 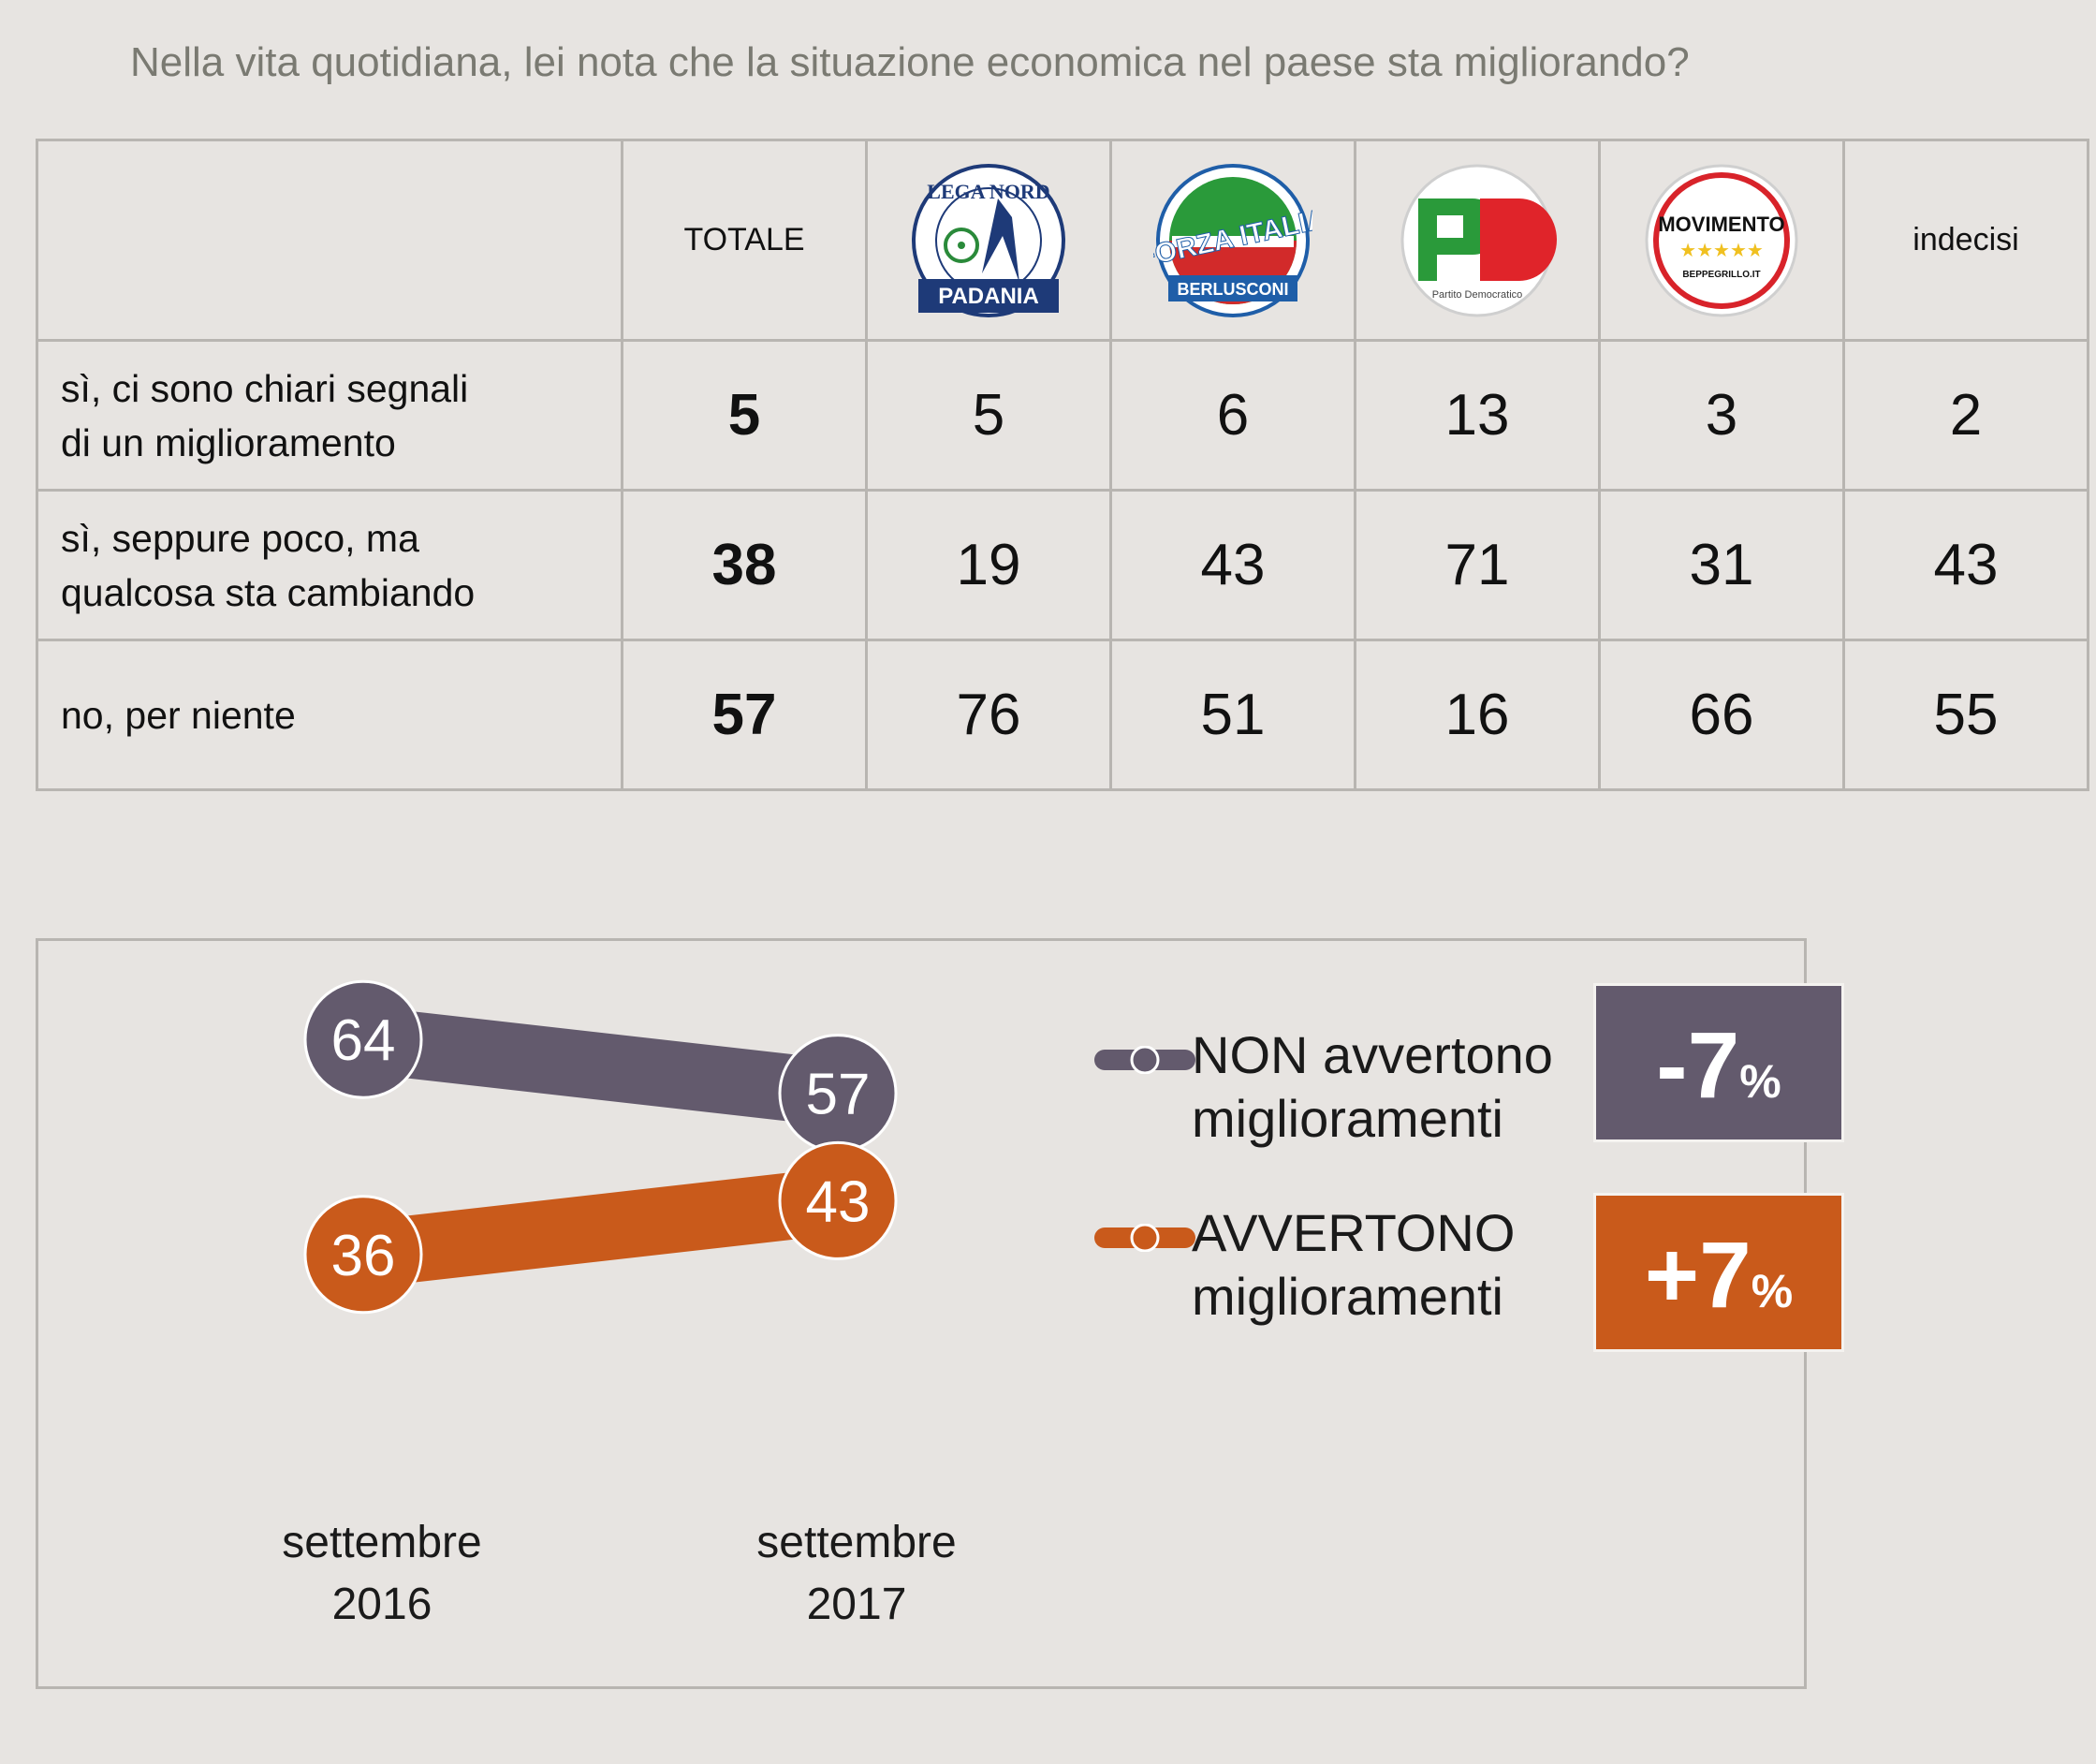 I want to click on table-cell: 71, so click(x=1477, y=565).